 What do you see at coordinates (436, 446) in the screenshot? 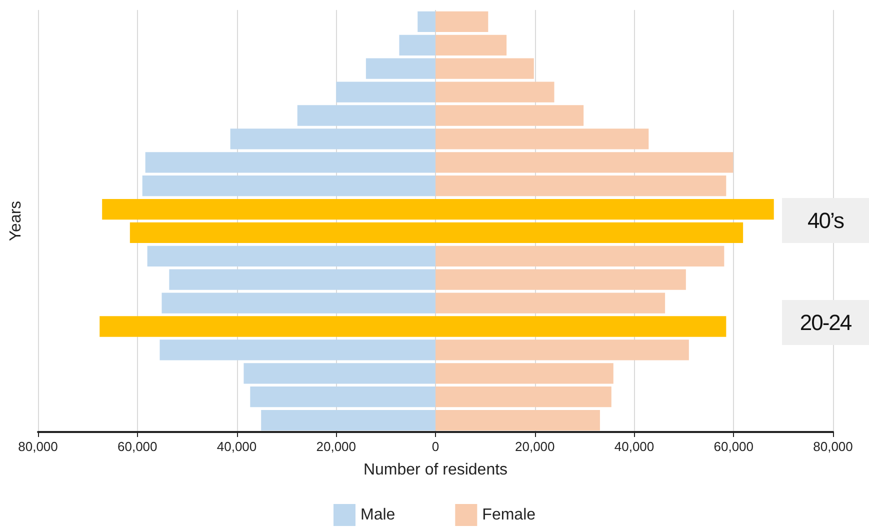
I see `x-tick-label: 0` at bounding box center [436, 446].